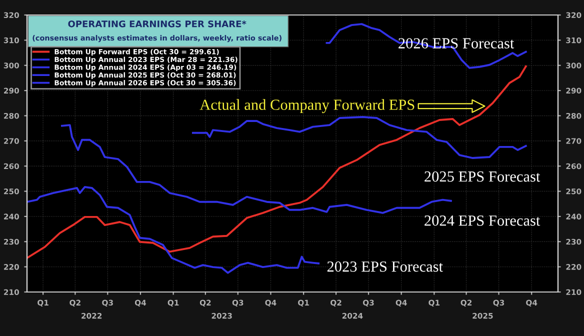 This screenshot has height=336, width=584. I want to click on annotation: 2023 EPS Forecast, so click(385, 266).